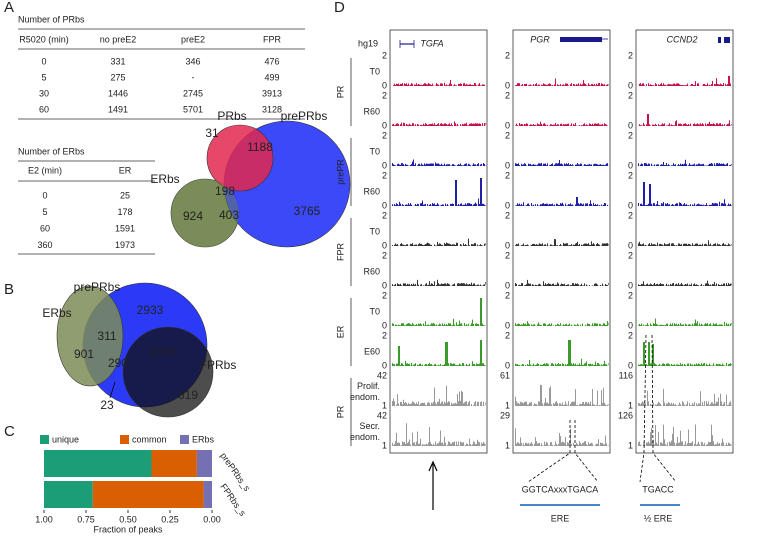 This screenshot has height=536, width=760. I want to click on motif-sequence: GGTCAxxxTGACA, so click(560, 489).